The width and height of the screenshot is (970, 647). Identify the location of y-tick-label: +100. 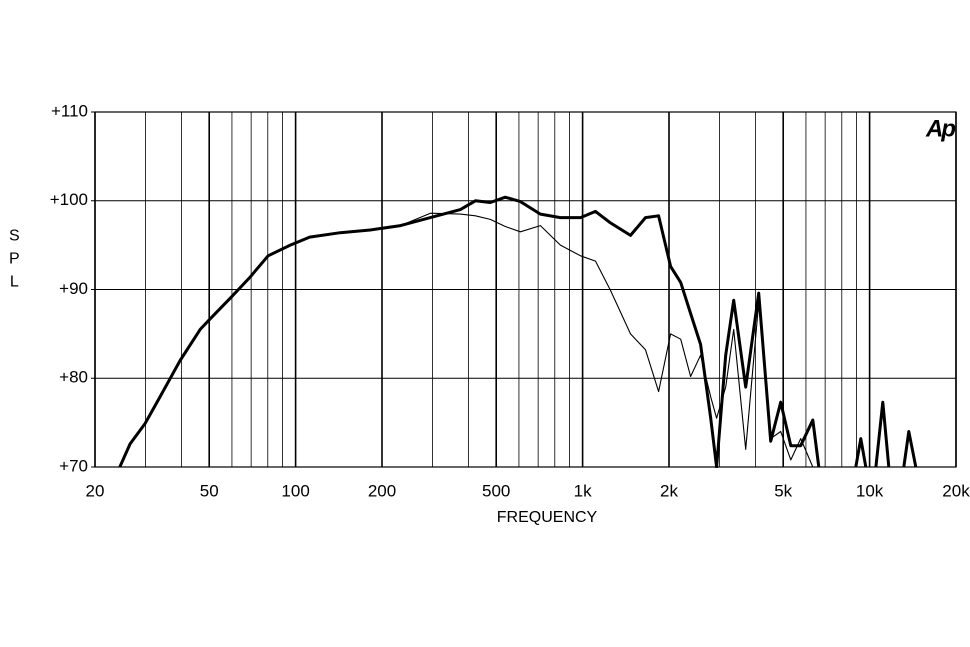
(69, 199).